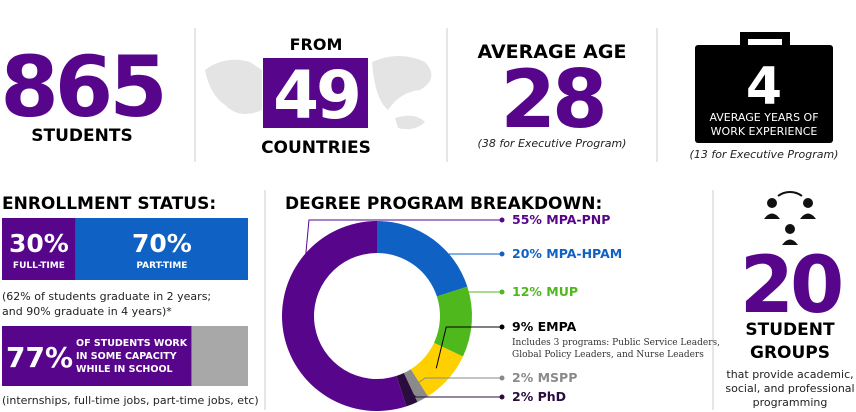  I want to click on degree-name: MUP, so click(562, 291).